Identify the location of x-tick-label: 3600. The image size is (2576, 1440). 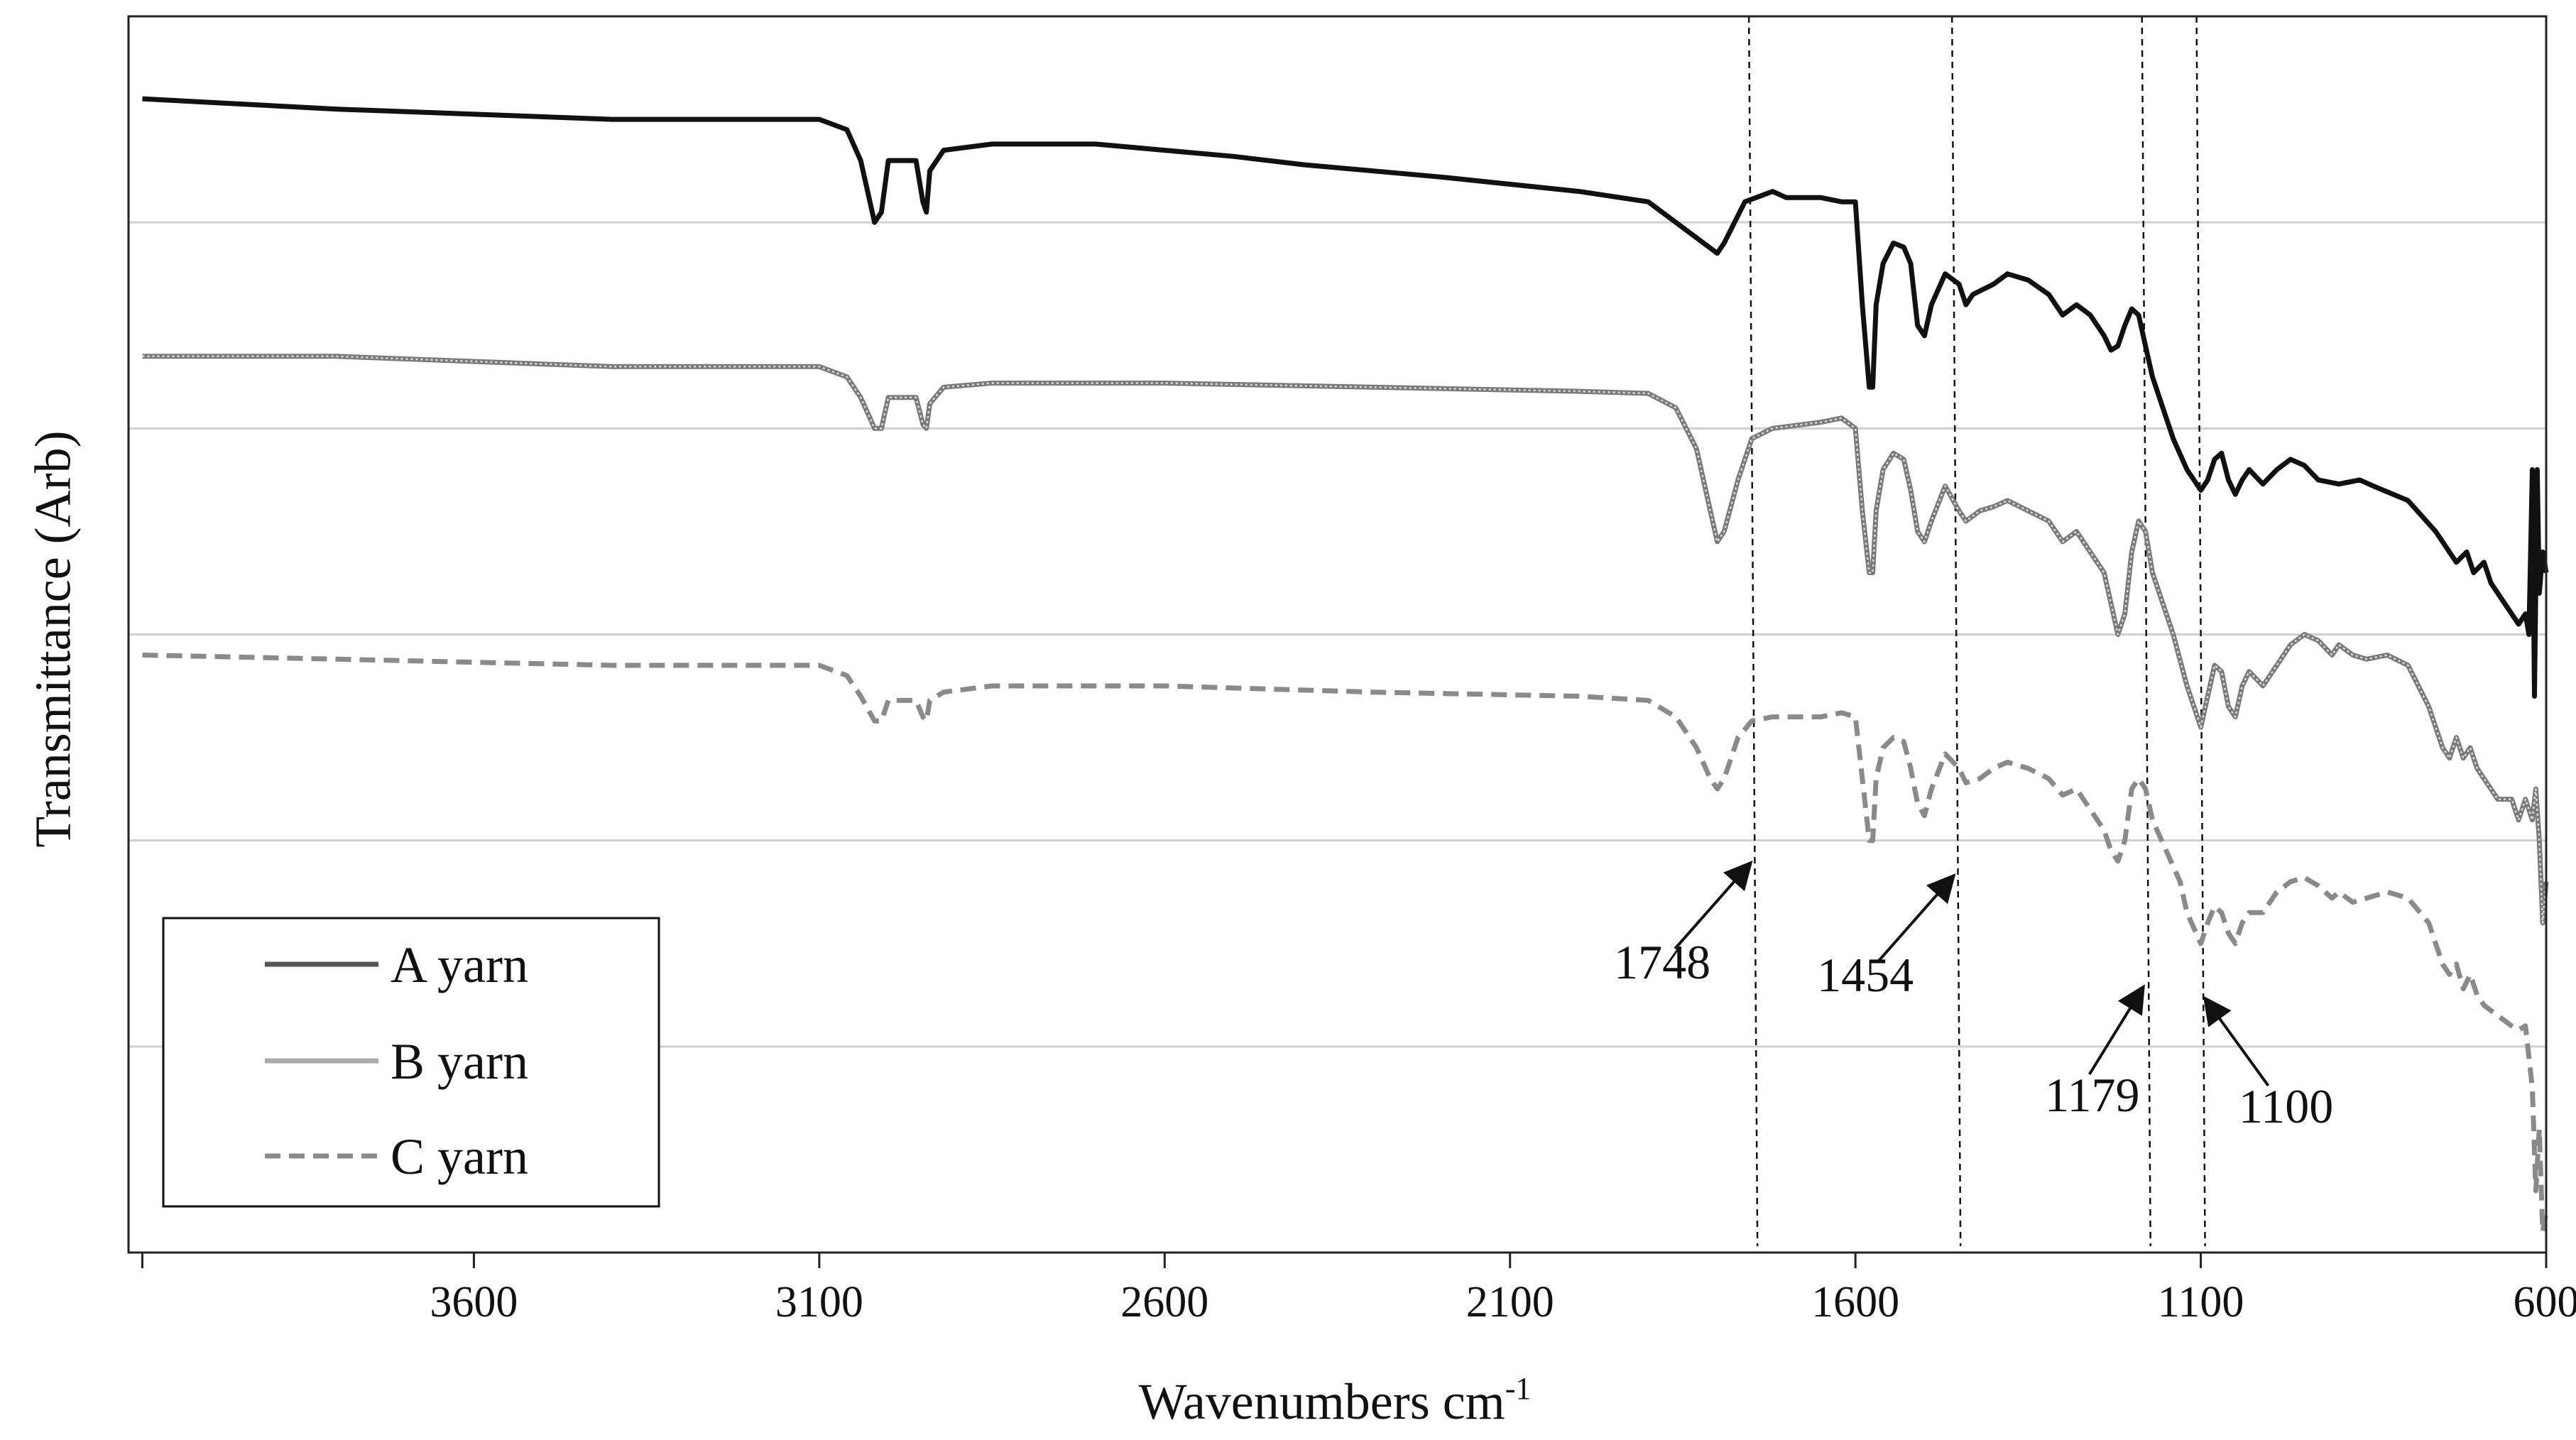
(474, 1302).